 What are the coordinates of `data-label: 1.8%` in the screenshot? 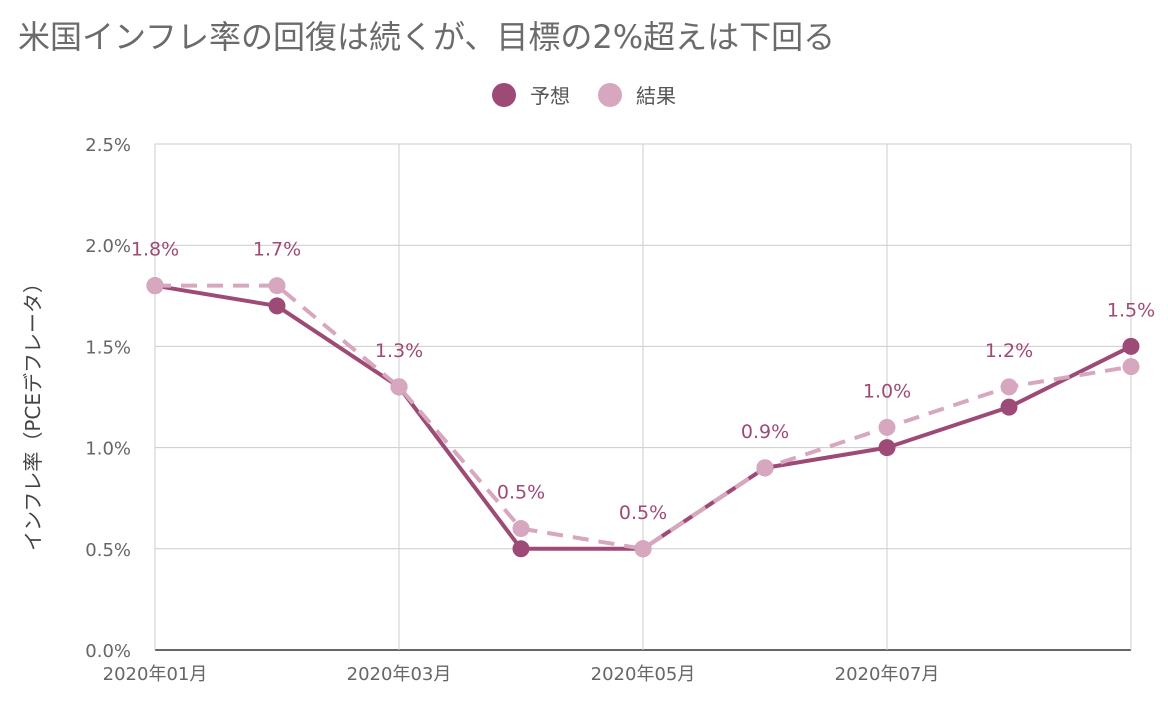 It's located at (155, 250).